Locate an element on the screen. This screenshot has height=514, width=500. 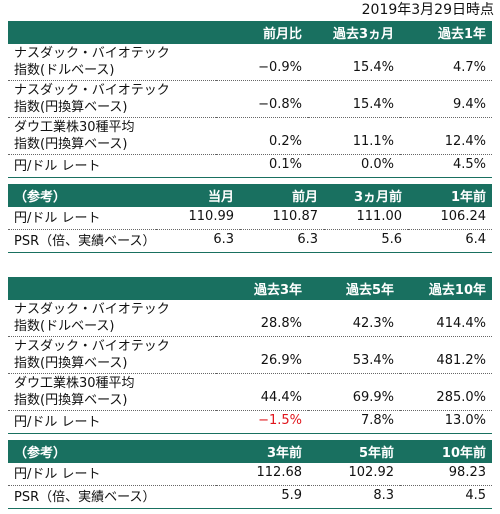
table-row: 円/ドル レート 112.68 102.92 98.23 is located at coordinates (250, 474).